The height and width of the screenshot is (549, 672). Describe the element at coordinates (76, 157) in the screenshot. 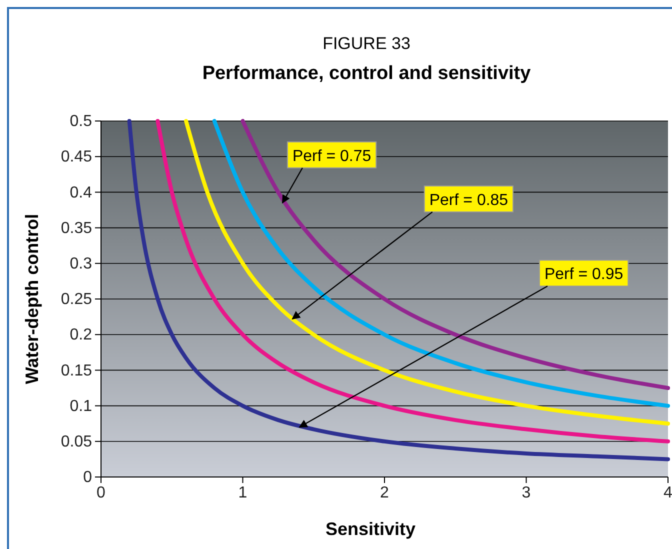

I see `y-tick-label: 0.45` at that location.